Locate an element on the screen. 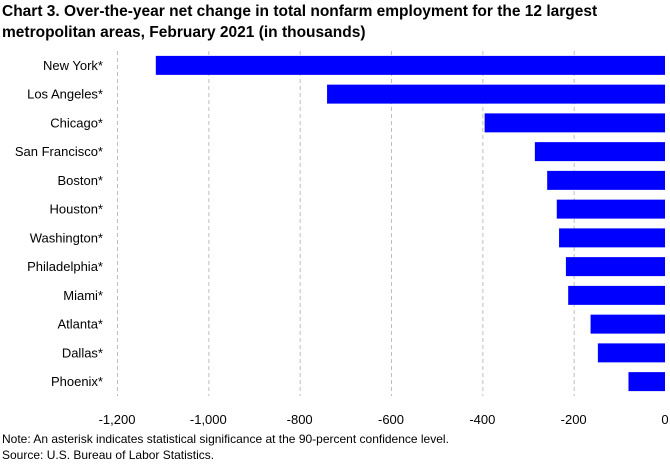 The image size is (670, 464). category-label: Los Angeles* is located at coordinates (65, 94).